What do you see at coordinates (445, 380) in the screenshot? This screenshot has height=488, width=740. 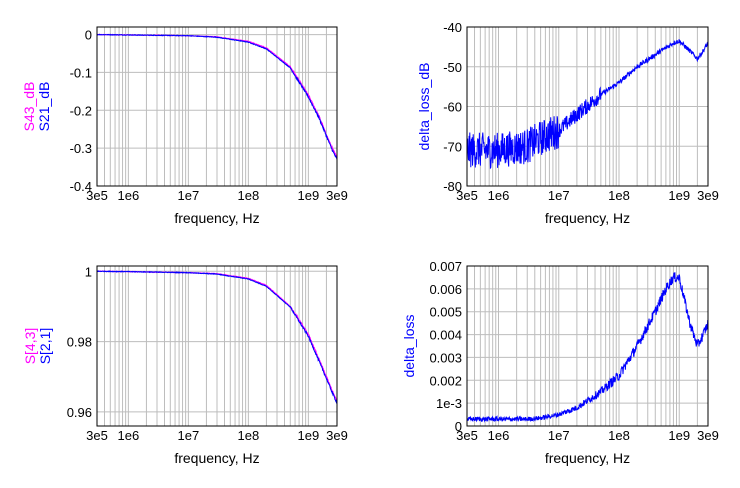 I see `y-tick-label: 0.002` at bounding box center [445, 380].